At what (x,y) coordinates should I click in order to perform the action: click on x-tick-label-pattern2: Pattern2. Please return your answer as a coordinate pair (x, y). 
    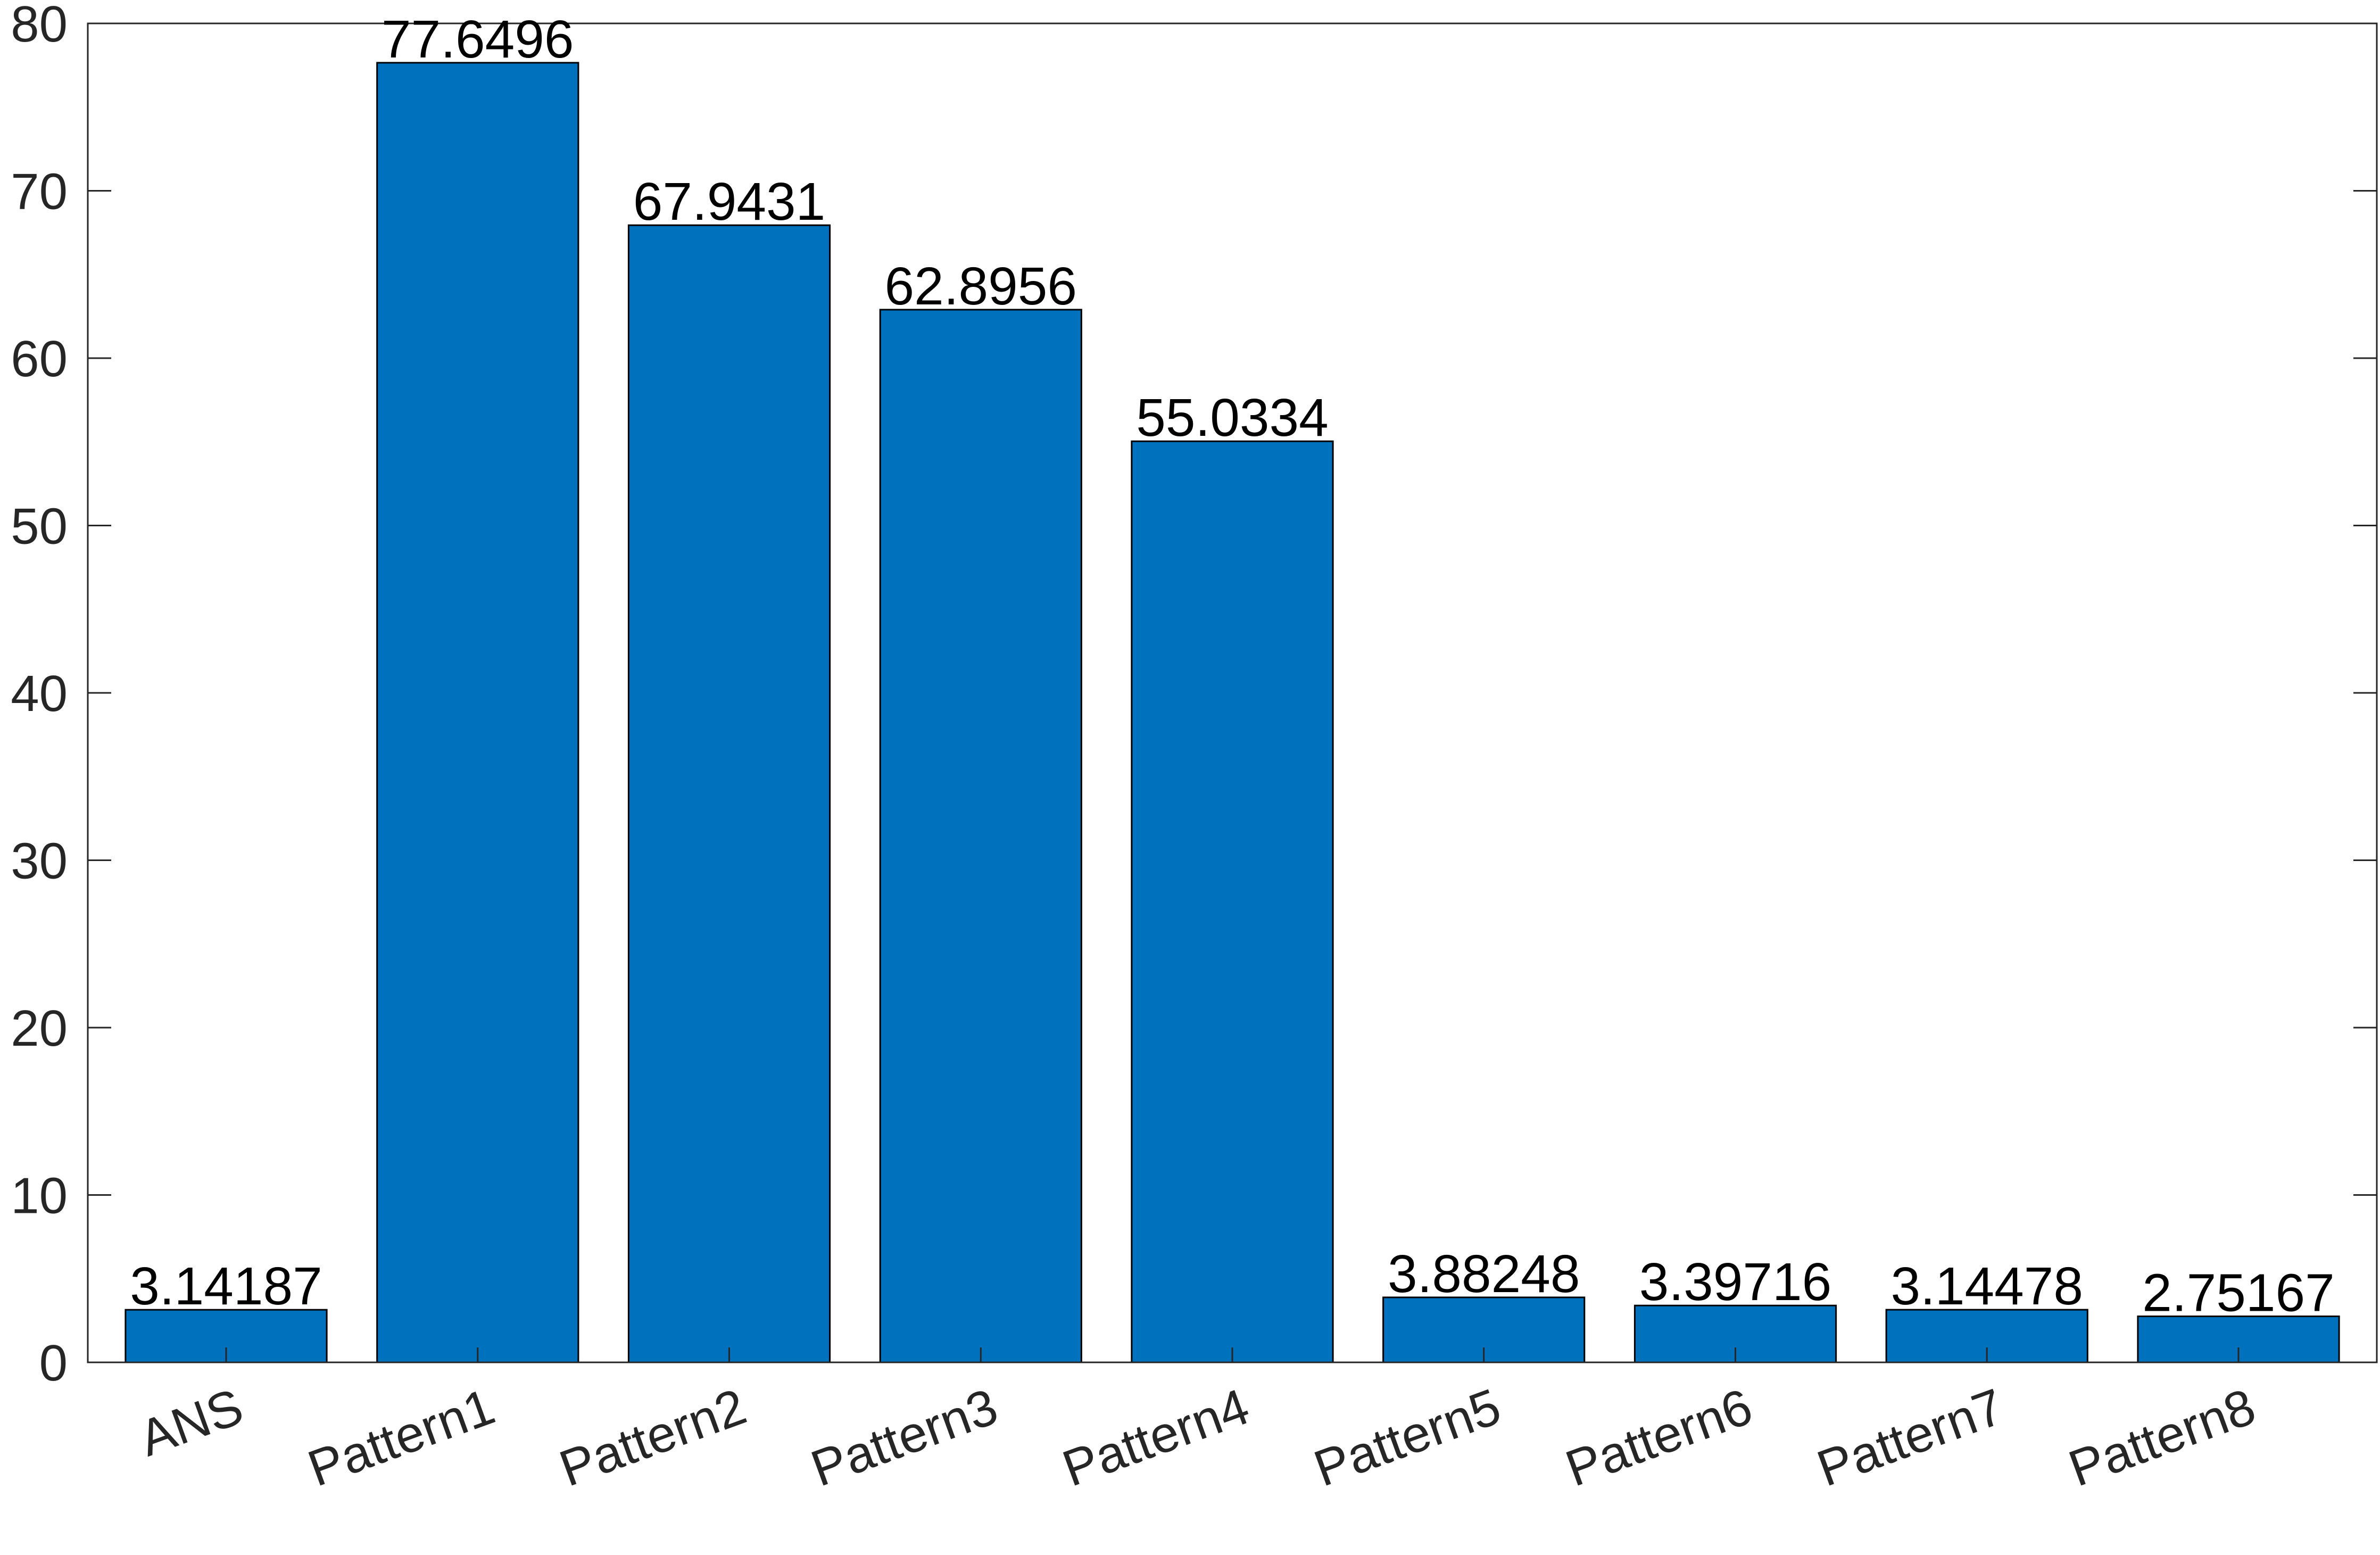
    Looking at the image, I should click on (652, 1438).